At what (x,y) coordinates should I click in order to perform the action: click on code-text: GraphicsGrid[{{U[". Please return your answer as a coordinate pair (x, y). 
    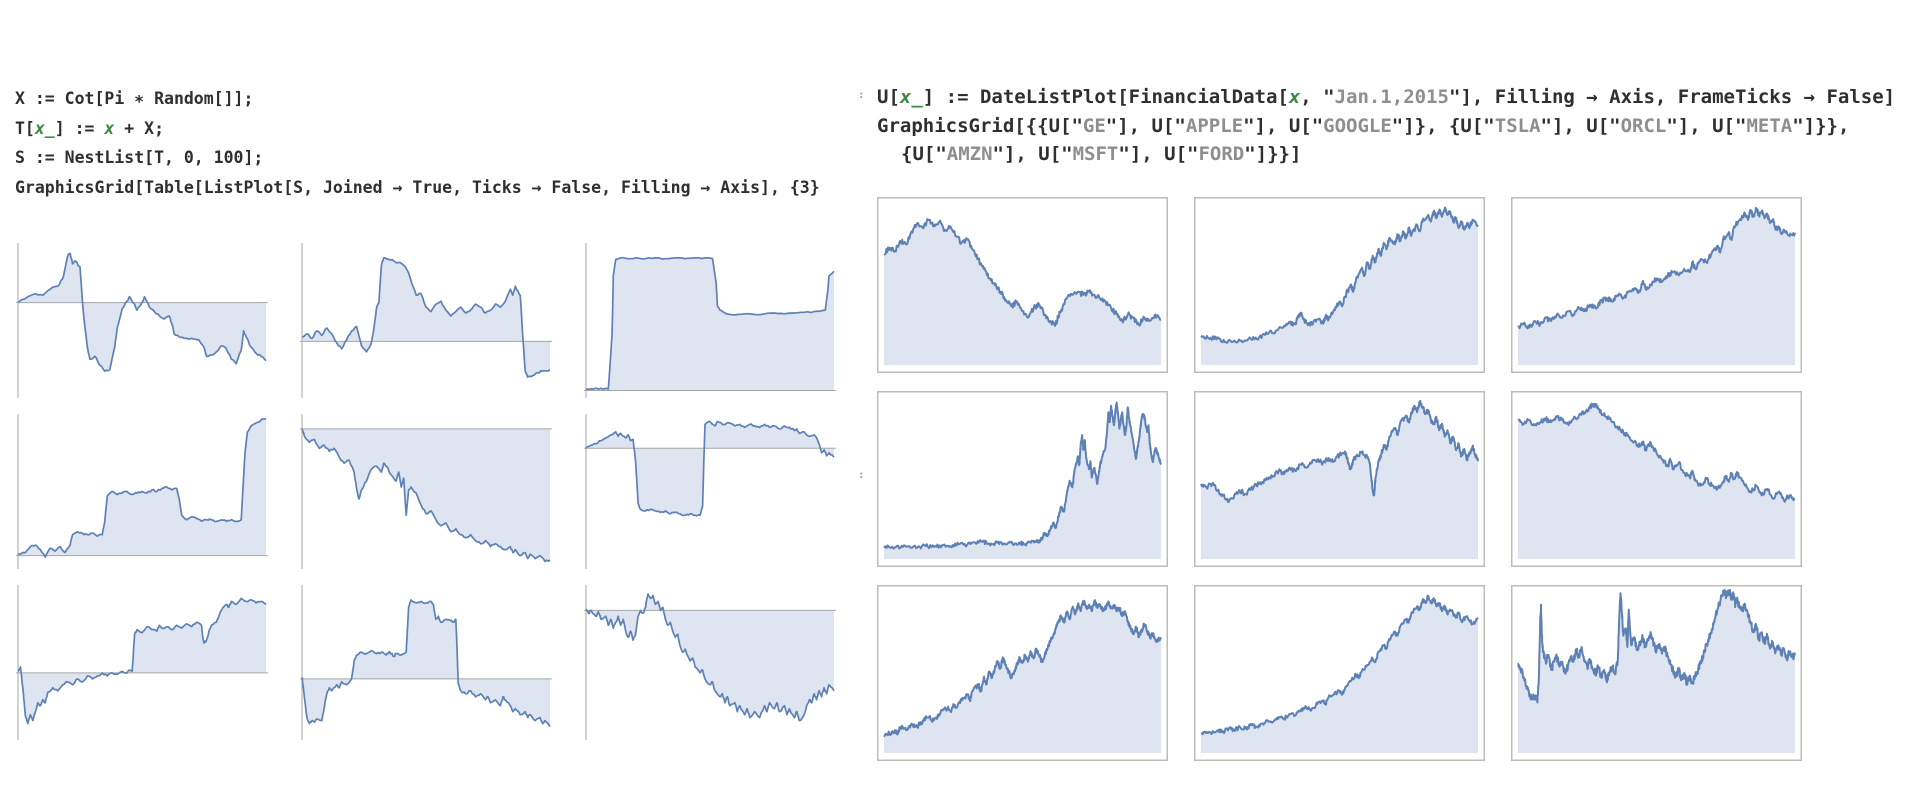
    Looking at the image, I should click on (980, 125).